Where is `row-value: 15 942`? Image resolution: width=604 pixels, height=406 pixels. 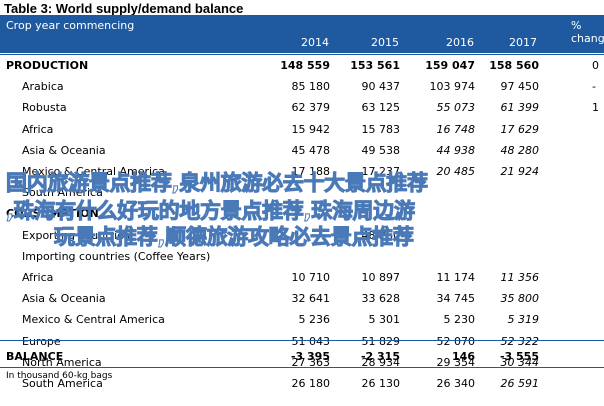 row-value: 15 942 is located at coordinates (311, 129).